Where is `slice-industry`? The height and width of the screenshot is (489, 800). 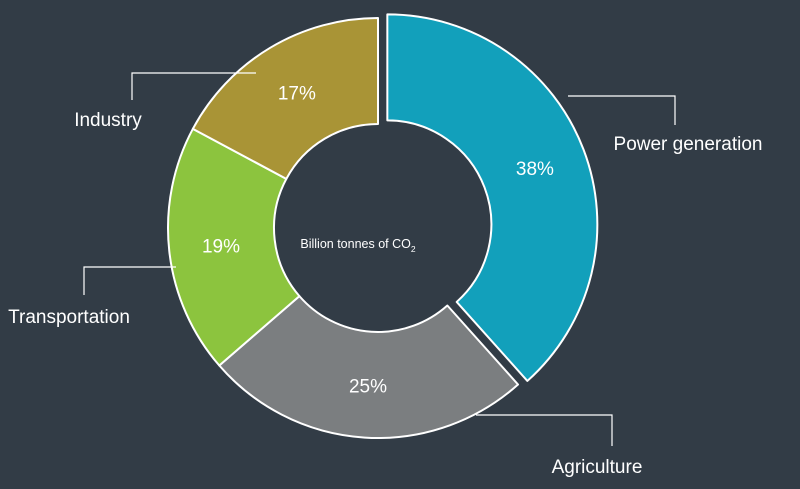
slice-industry is located at coordinates (285, 98).